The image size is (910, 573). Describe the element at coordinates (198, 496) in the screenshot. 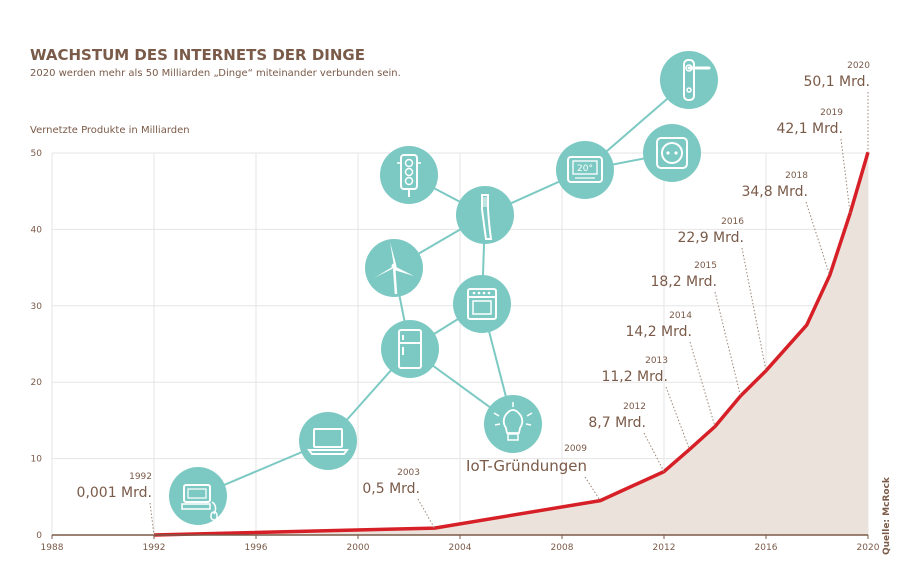

I see `computer-icon` at that location.